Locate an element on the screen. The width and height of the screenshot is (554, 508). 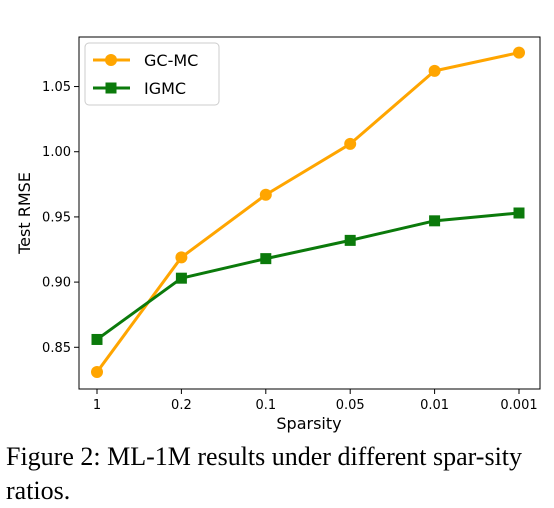
x-tick-label: 0.1 is located at coordinates (265, 405).